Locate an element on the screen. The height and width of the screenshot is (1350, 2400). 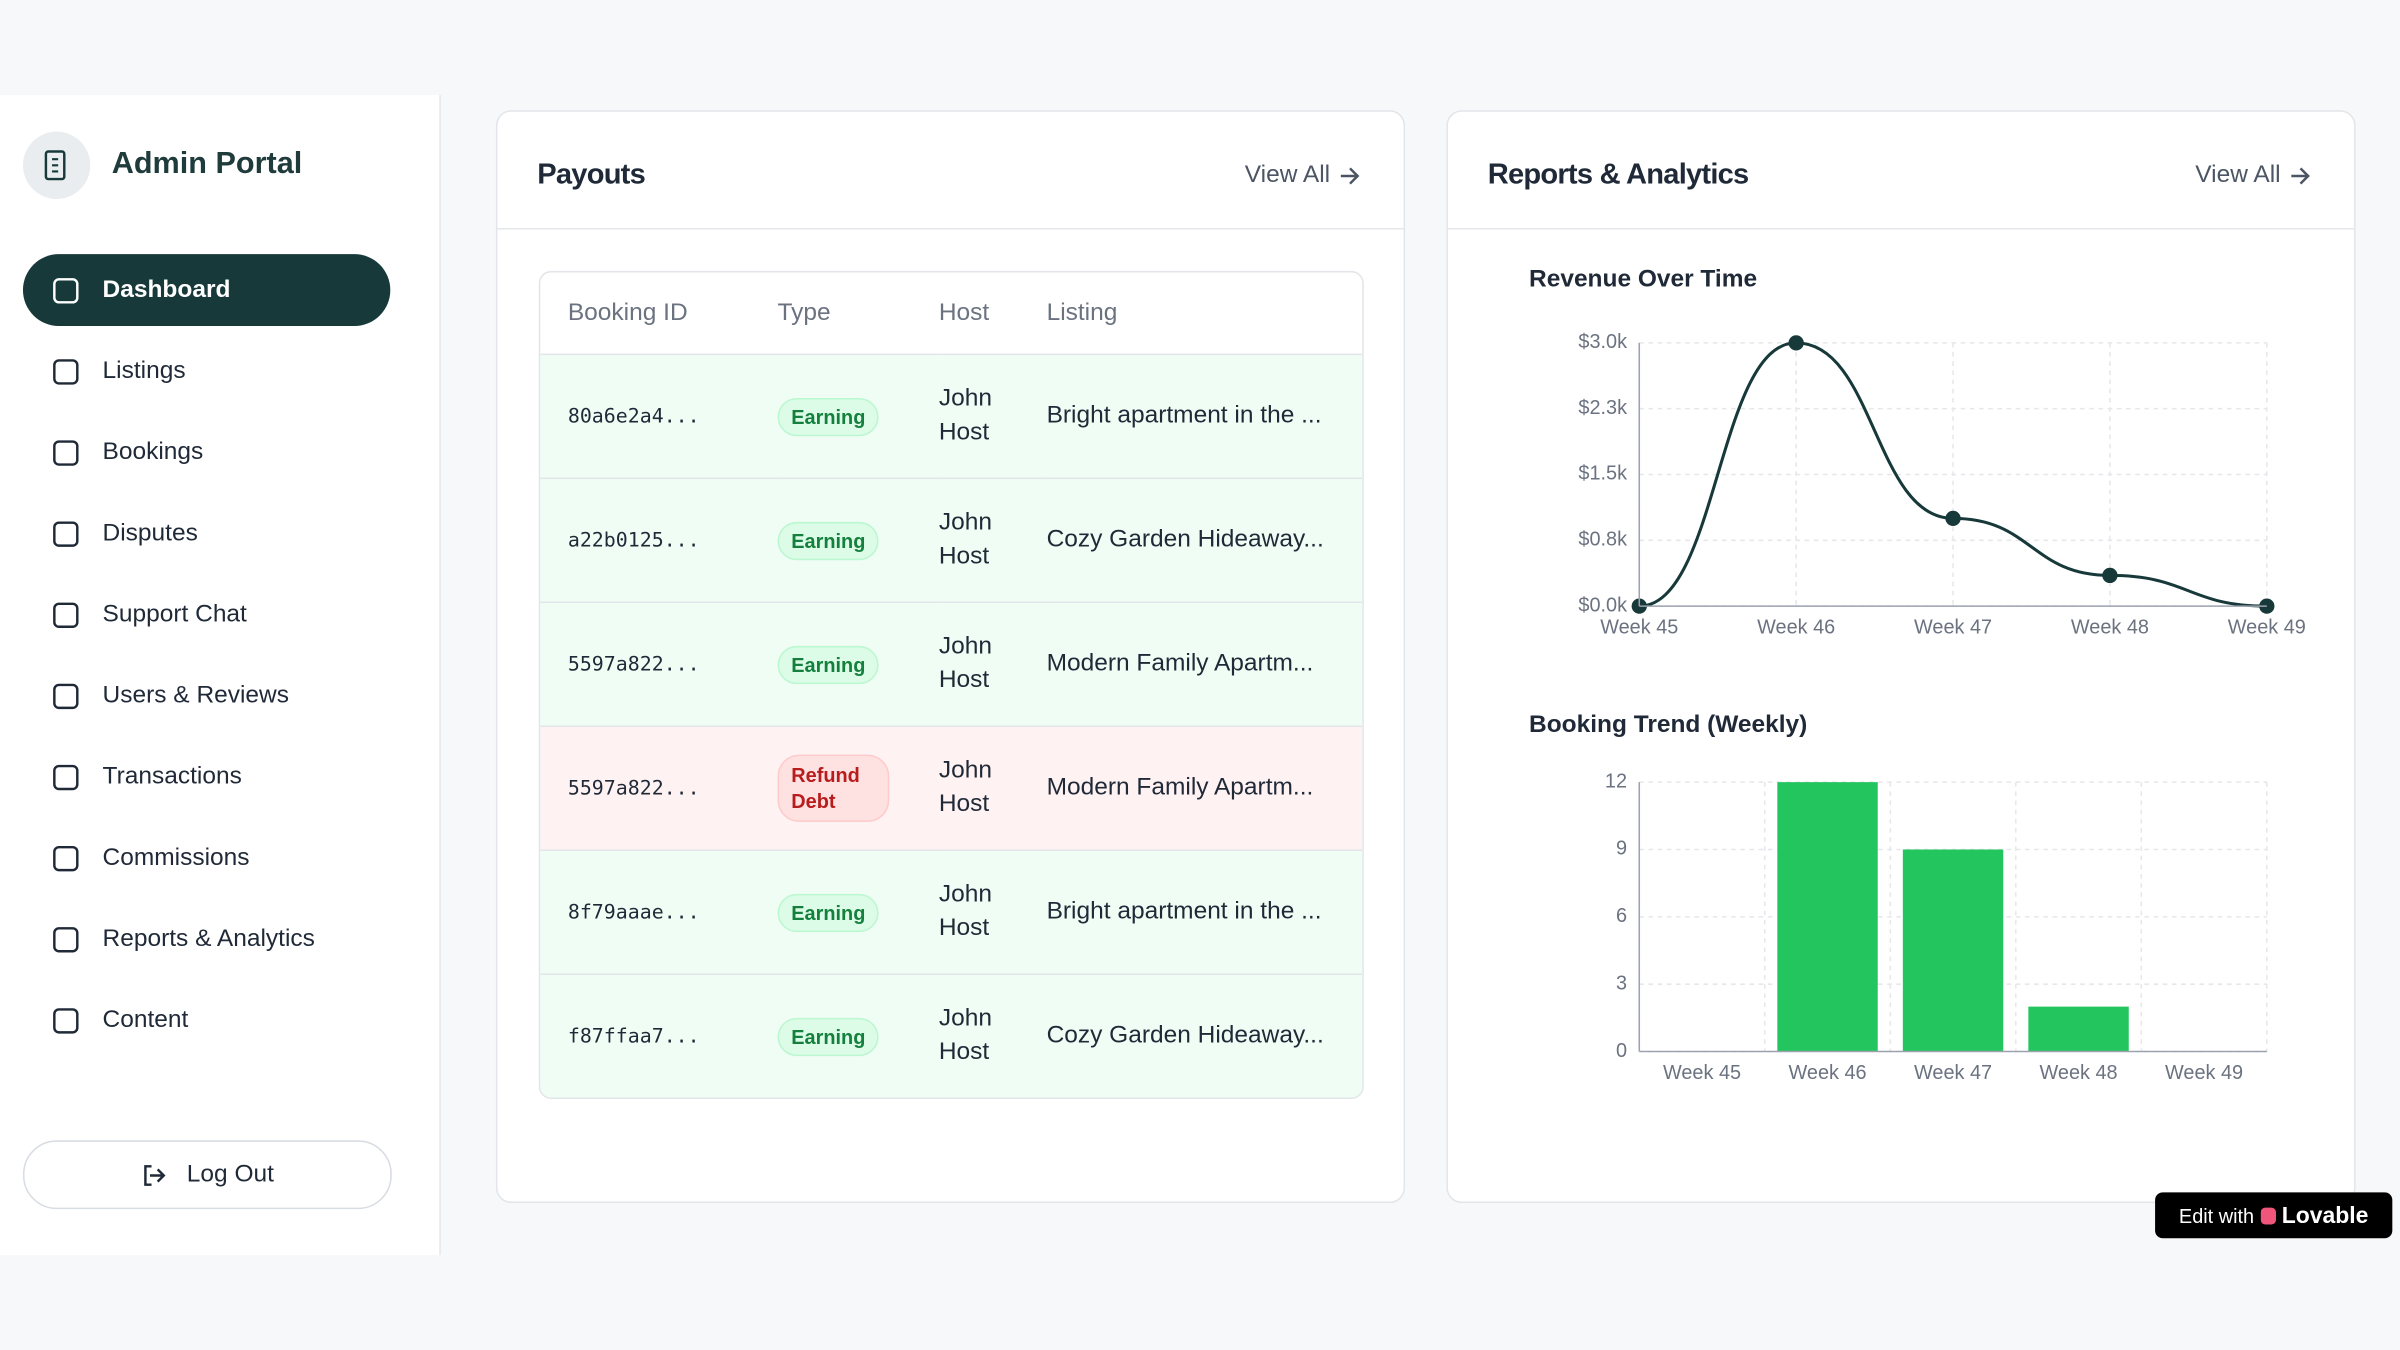
logout-label: Log Out is located at coordinates (230, 1173).